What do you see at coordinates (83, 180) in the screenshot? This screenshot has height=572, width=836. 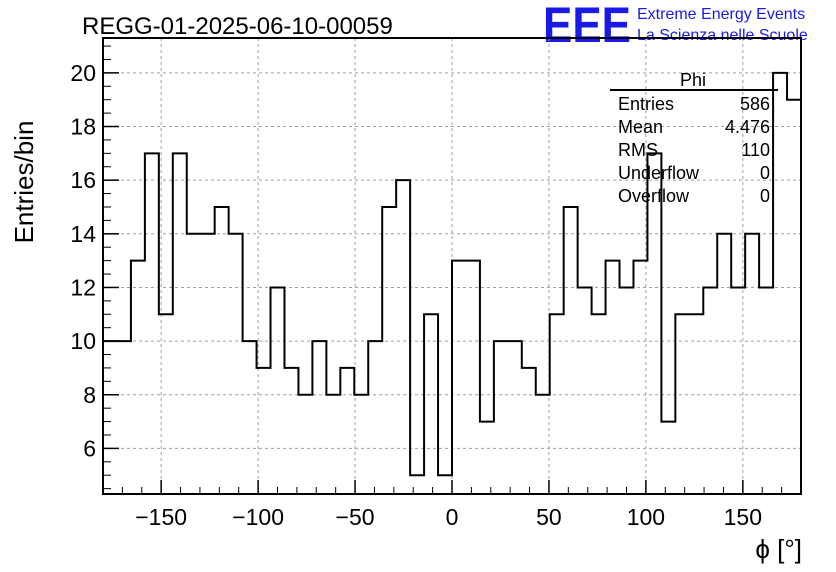 I see `y-tick-label: 16` at bounding box center [83, 180].